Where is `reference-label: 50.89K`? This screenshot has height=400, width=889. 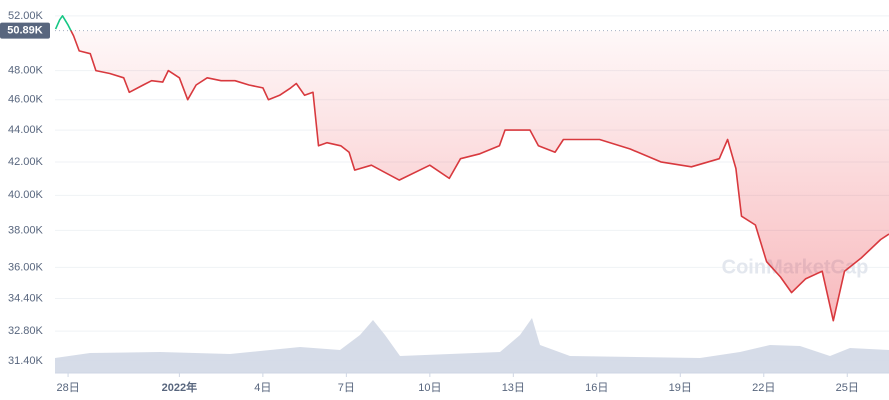 reference-label: 50.89K is located at coordinates (25, 31).